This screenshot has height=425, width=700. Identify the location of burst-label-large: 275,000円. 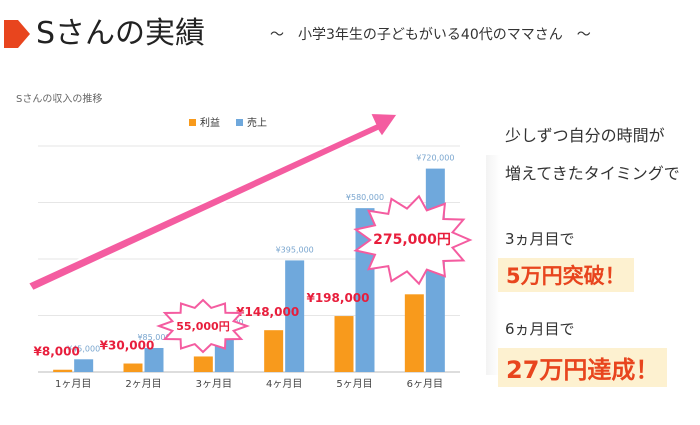
(412, 240).